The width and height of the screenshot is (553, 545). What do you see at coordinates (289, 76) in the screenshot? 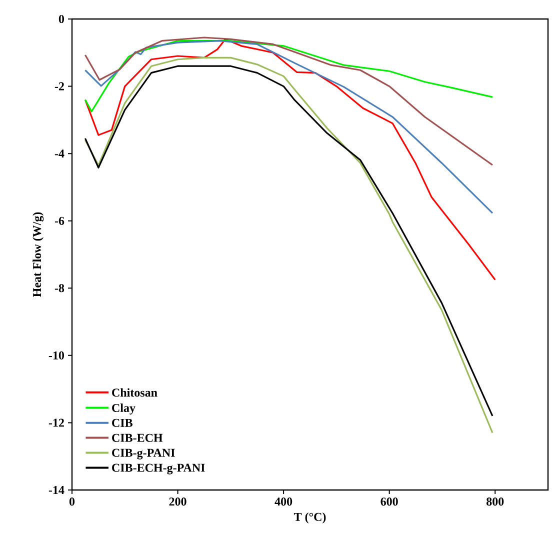
I see `line-series` at bounding box center [289, 76].